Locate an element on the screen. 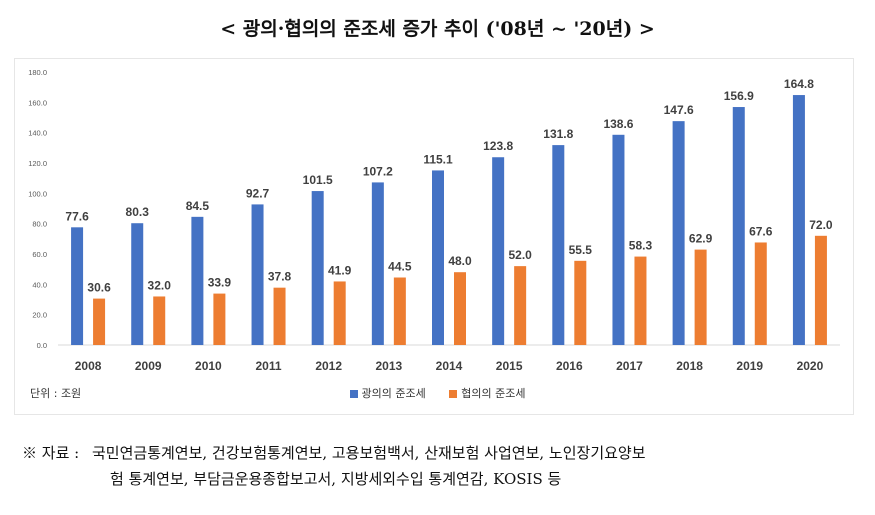  x-tick-label: 2019 is located at coordinates (749, 366).